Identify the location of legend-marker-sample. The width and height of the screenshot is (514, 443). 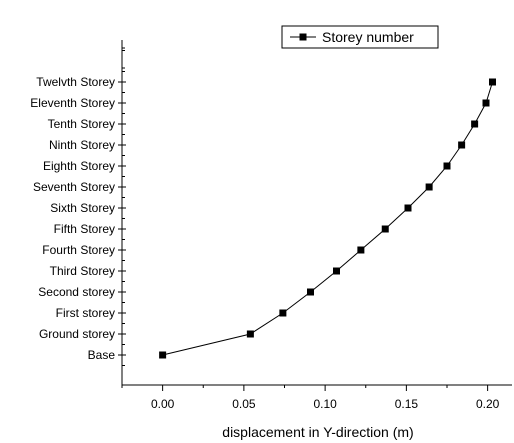
(303, 37).